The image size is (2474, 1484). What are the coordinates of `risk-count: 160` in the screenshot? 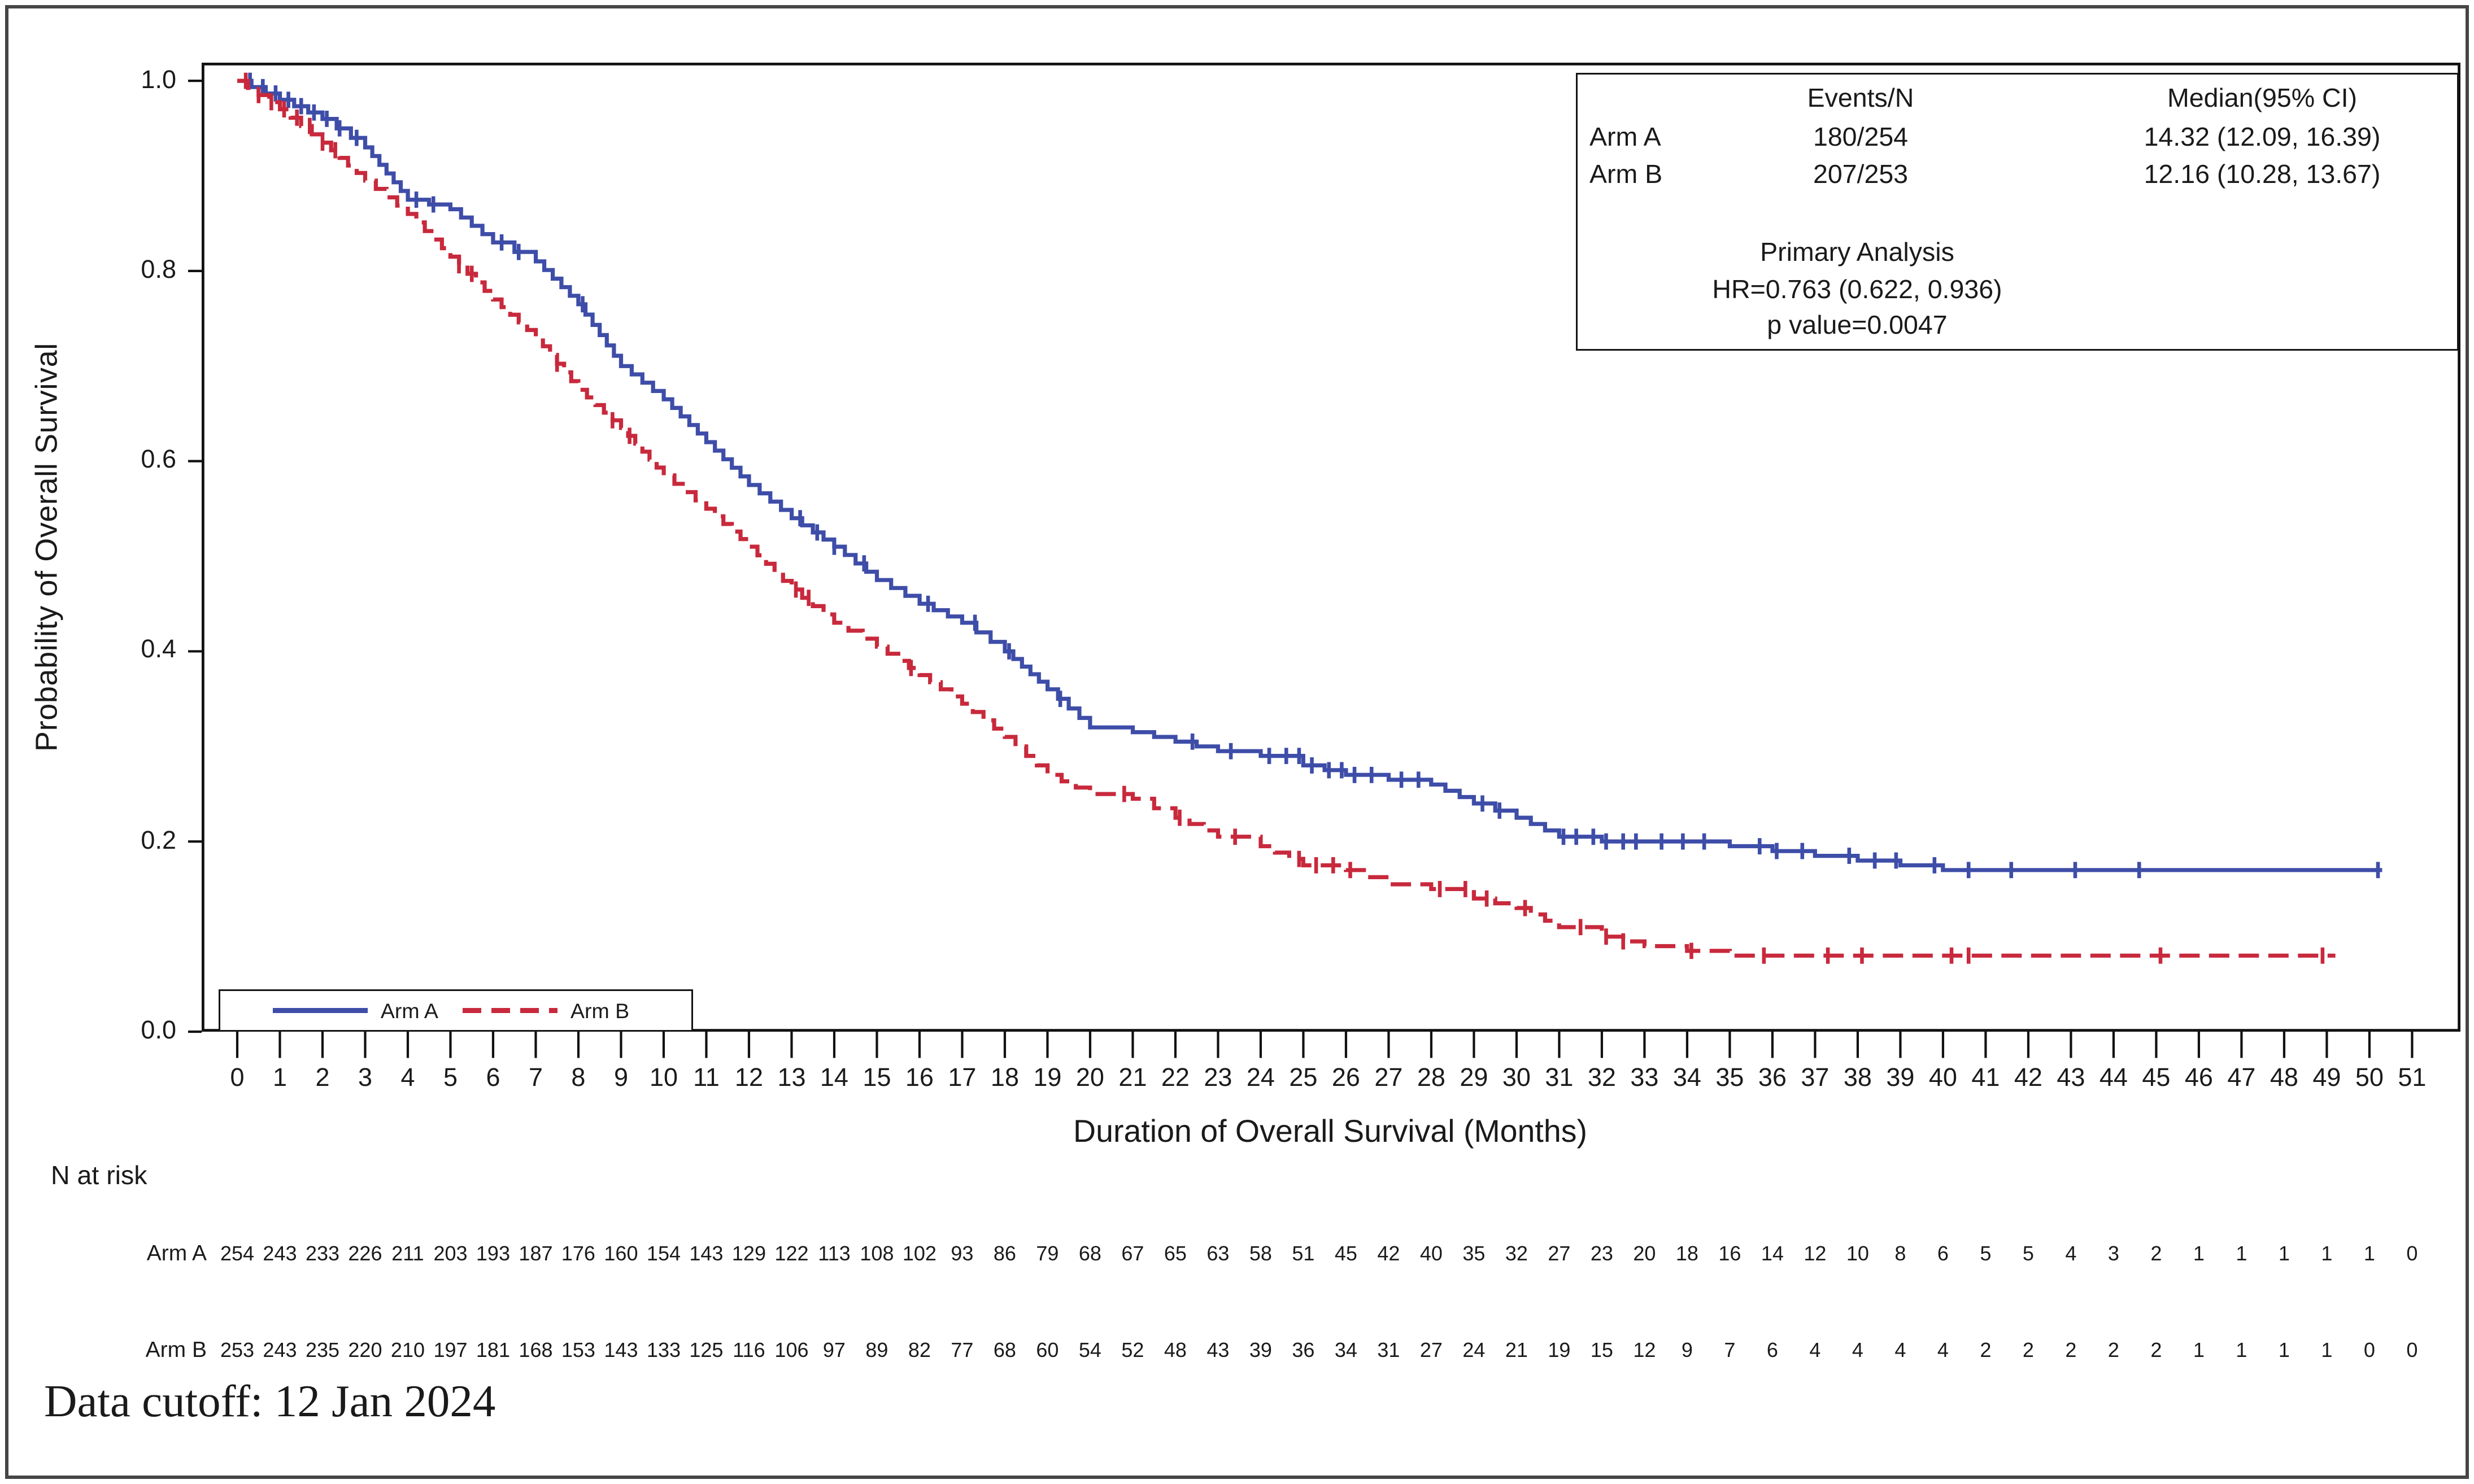 It's located at (621, 1253).